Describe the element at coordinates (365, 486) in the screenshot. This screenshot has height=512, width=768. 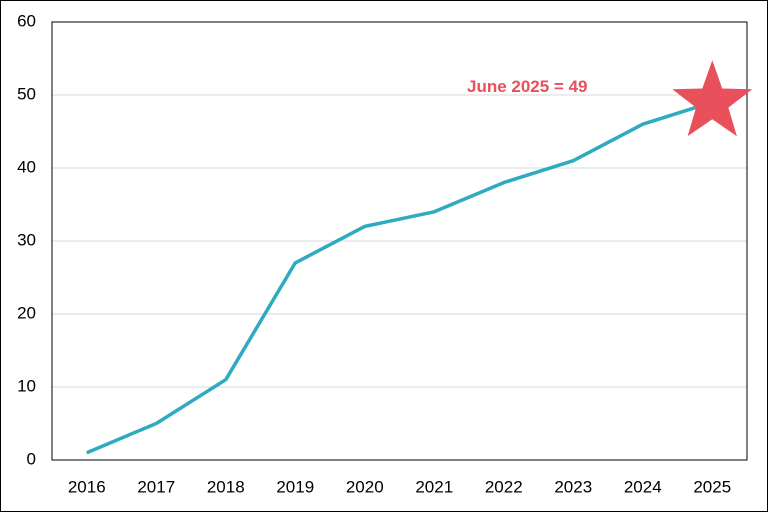
I see `x-tick-label: 2020` at that location.